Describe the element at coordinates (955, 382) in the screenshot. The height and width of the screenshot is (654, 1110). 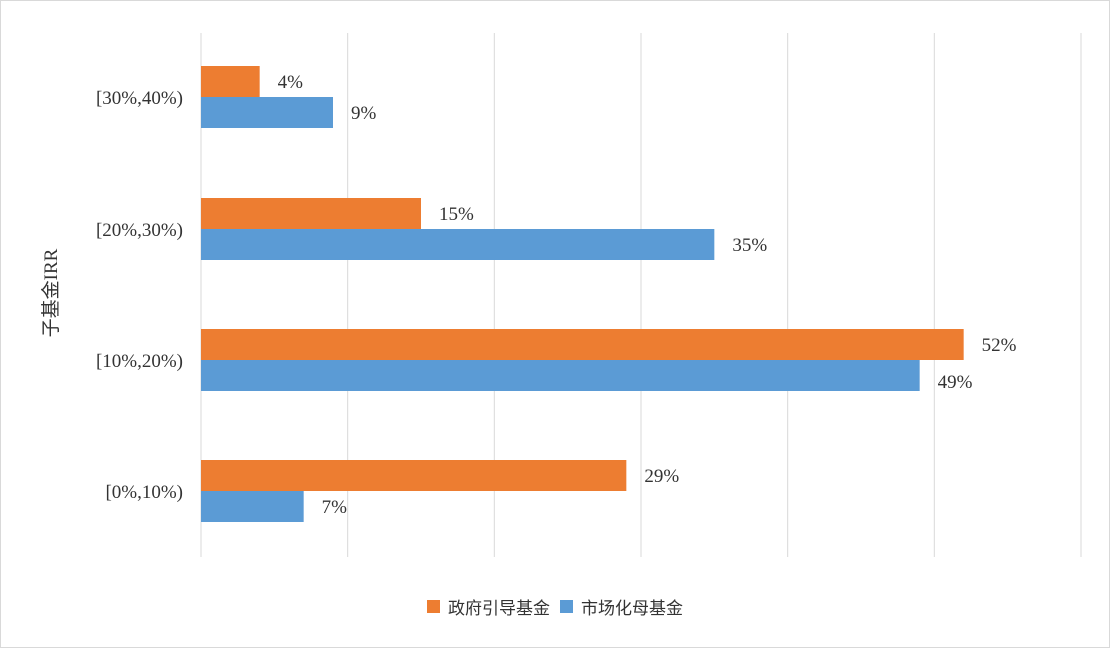
I see `data-label: 49%` at that location.